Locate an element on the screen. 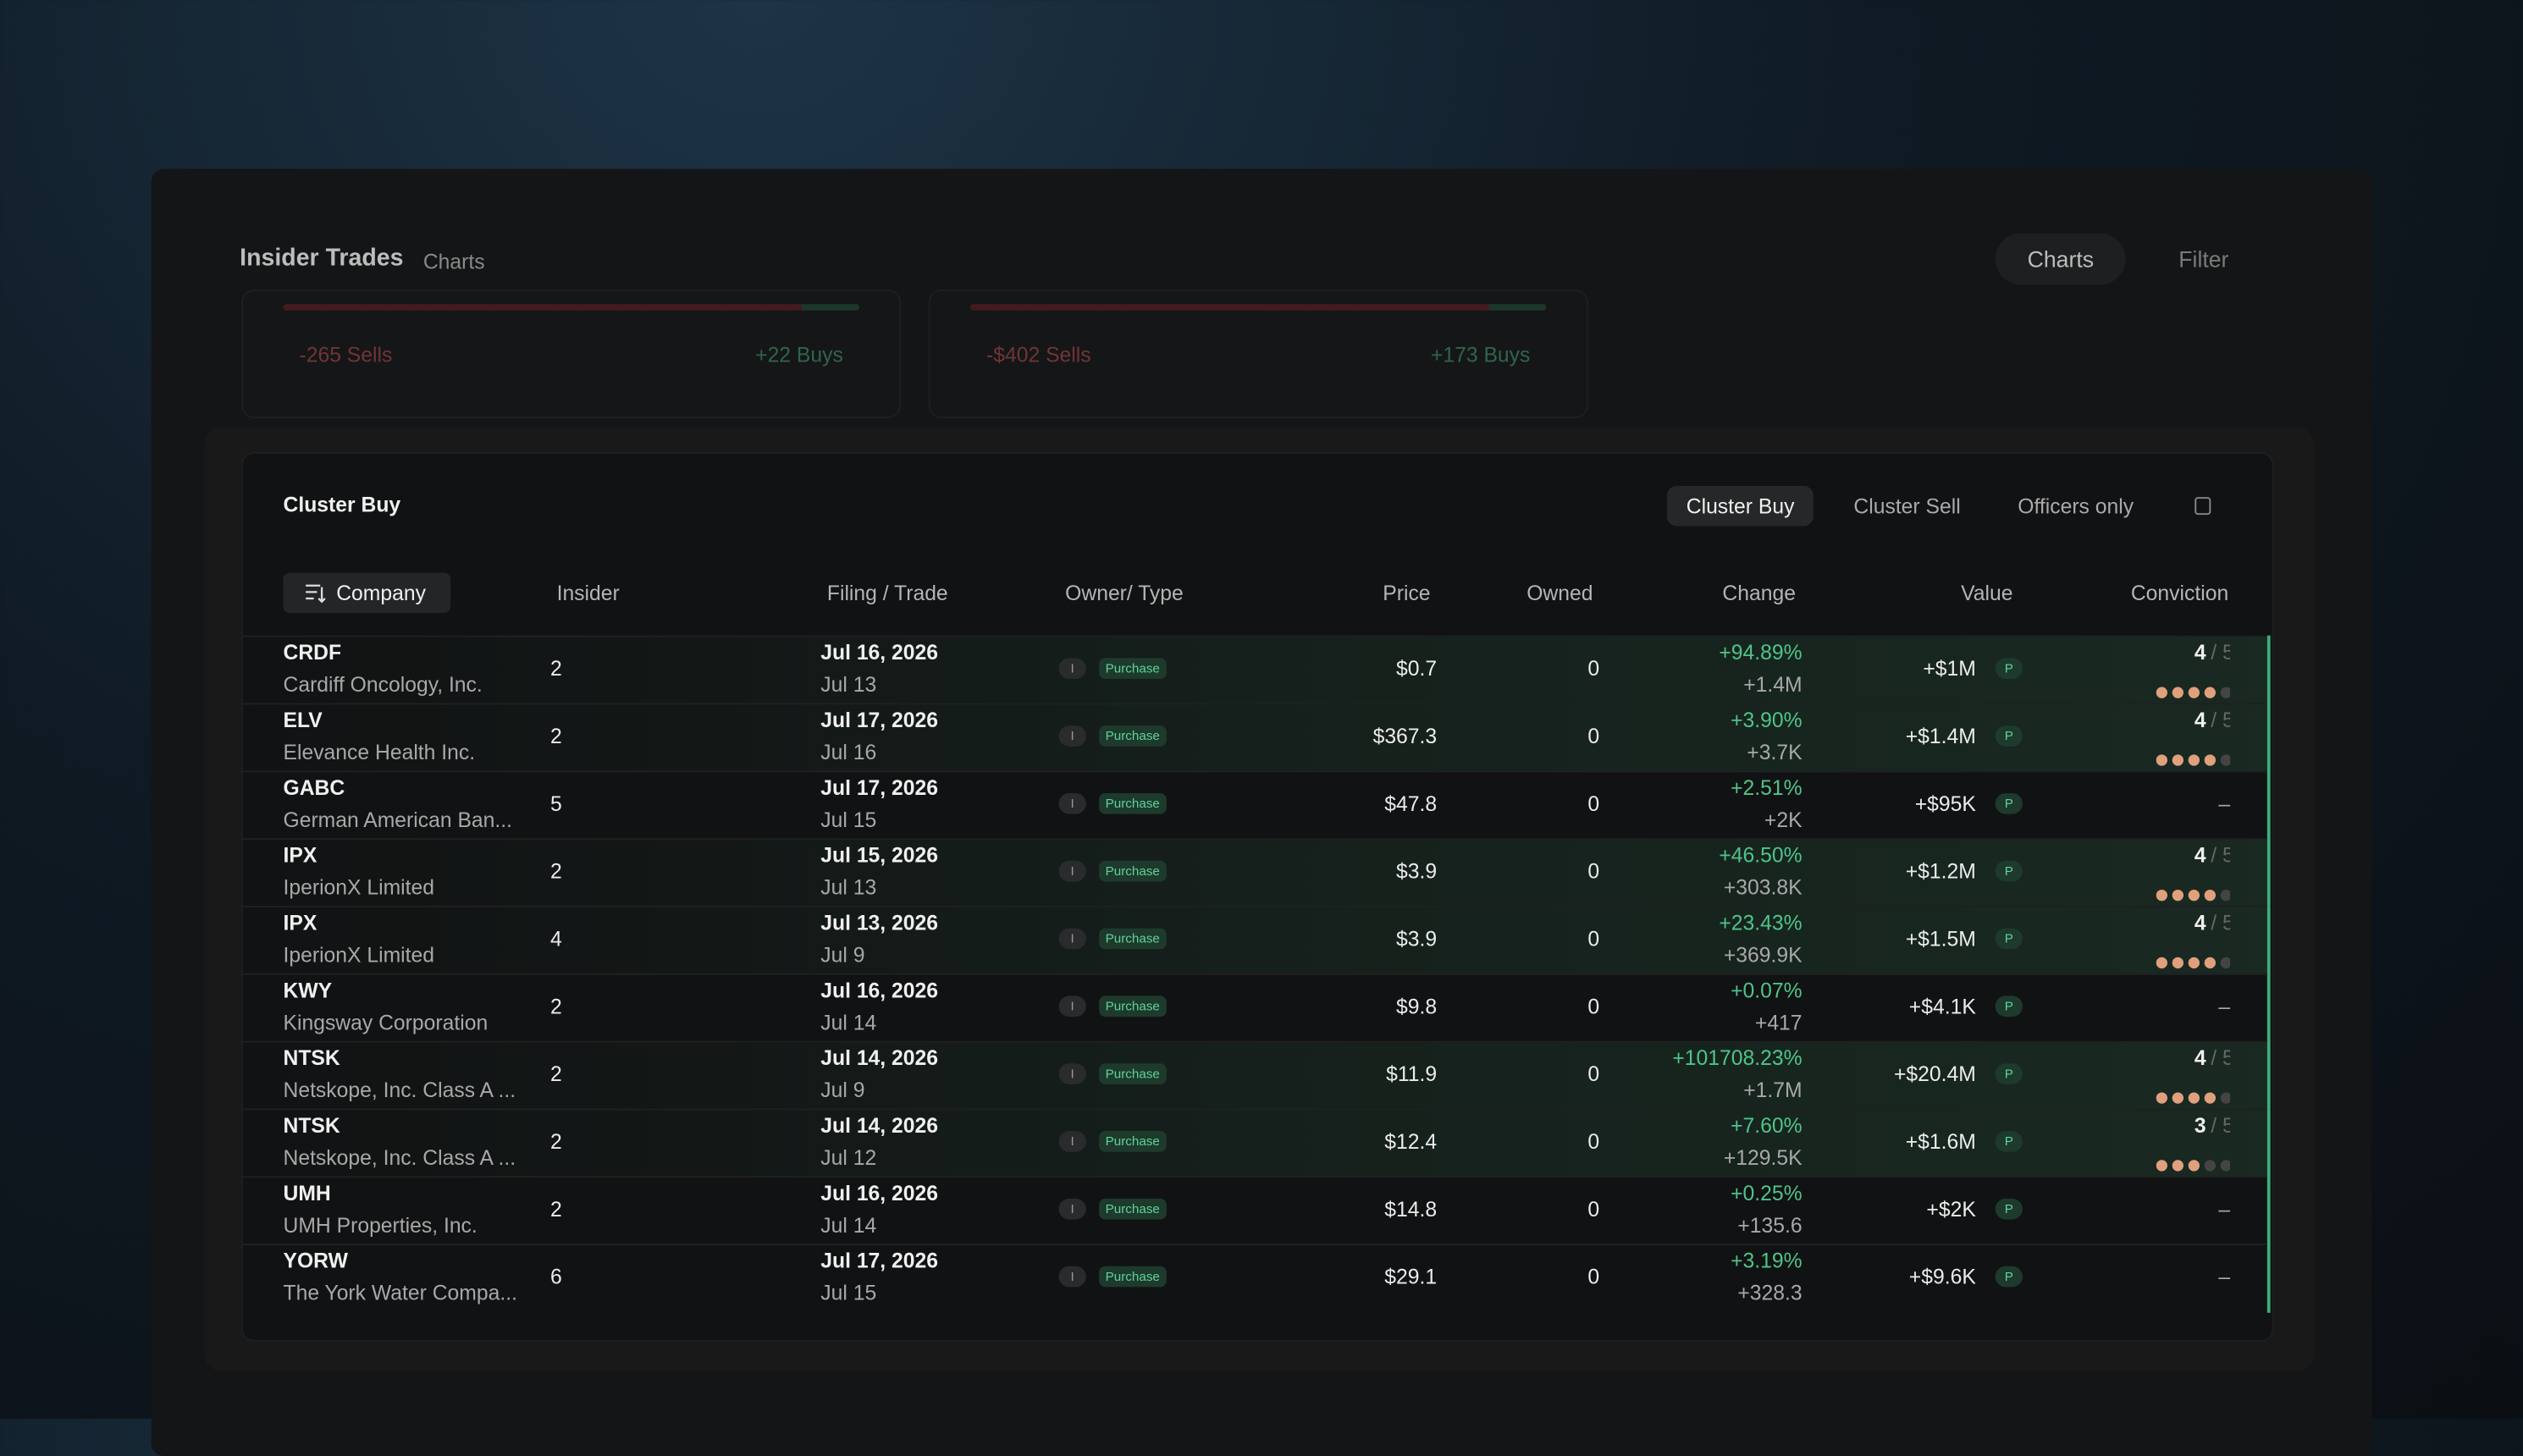 The width and height of the screenshot is (2523, 1456). column-header-conviction: Conviction is located at coordinates (2179, 593).